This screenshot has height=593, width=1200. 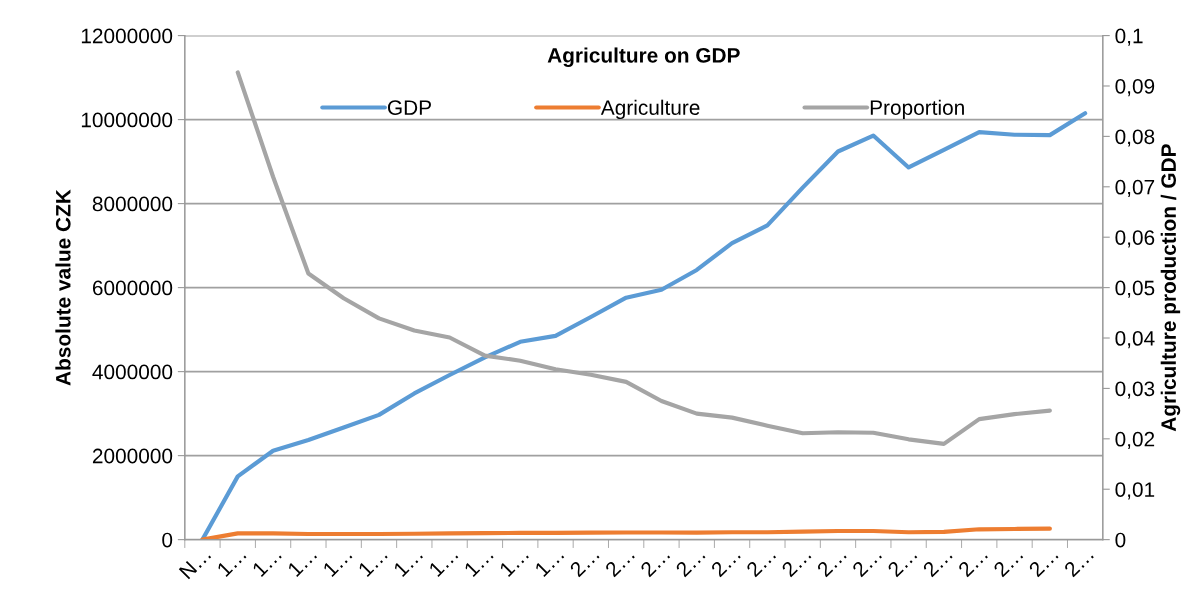 I want to click on y-axis-title: Absolute value CZK, so click(x=63, y=287).